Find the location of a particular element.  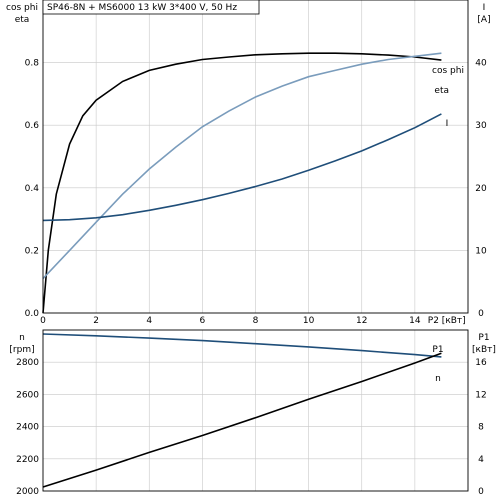

series-label-p1: P1 is located at coordinates (437, 350).